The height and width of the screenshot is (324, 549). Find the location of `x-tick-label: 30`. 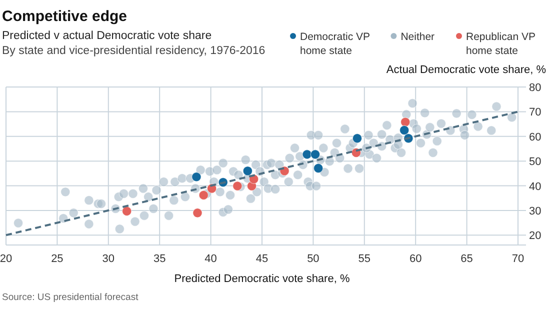

x-tick-label: 30 is located at coordinates (108, 259).